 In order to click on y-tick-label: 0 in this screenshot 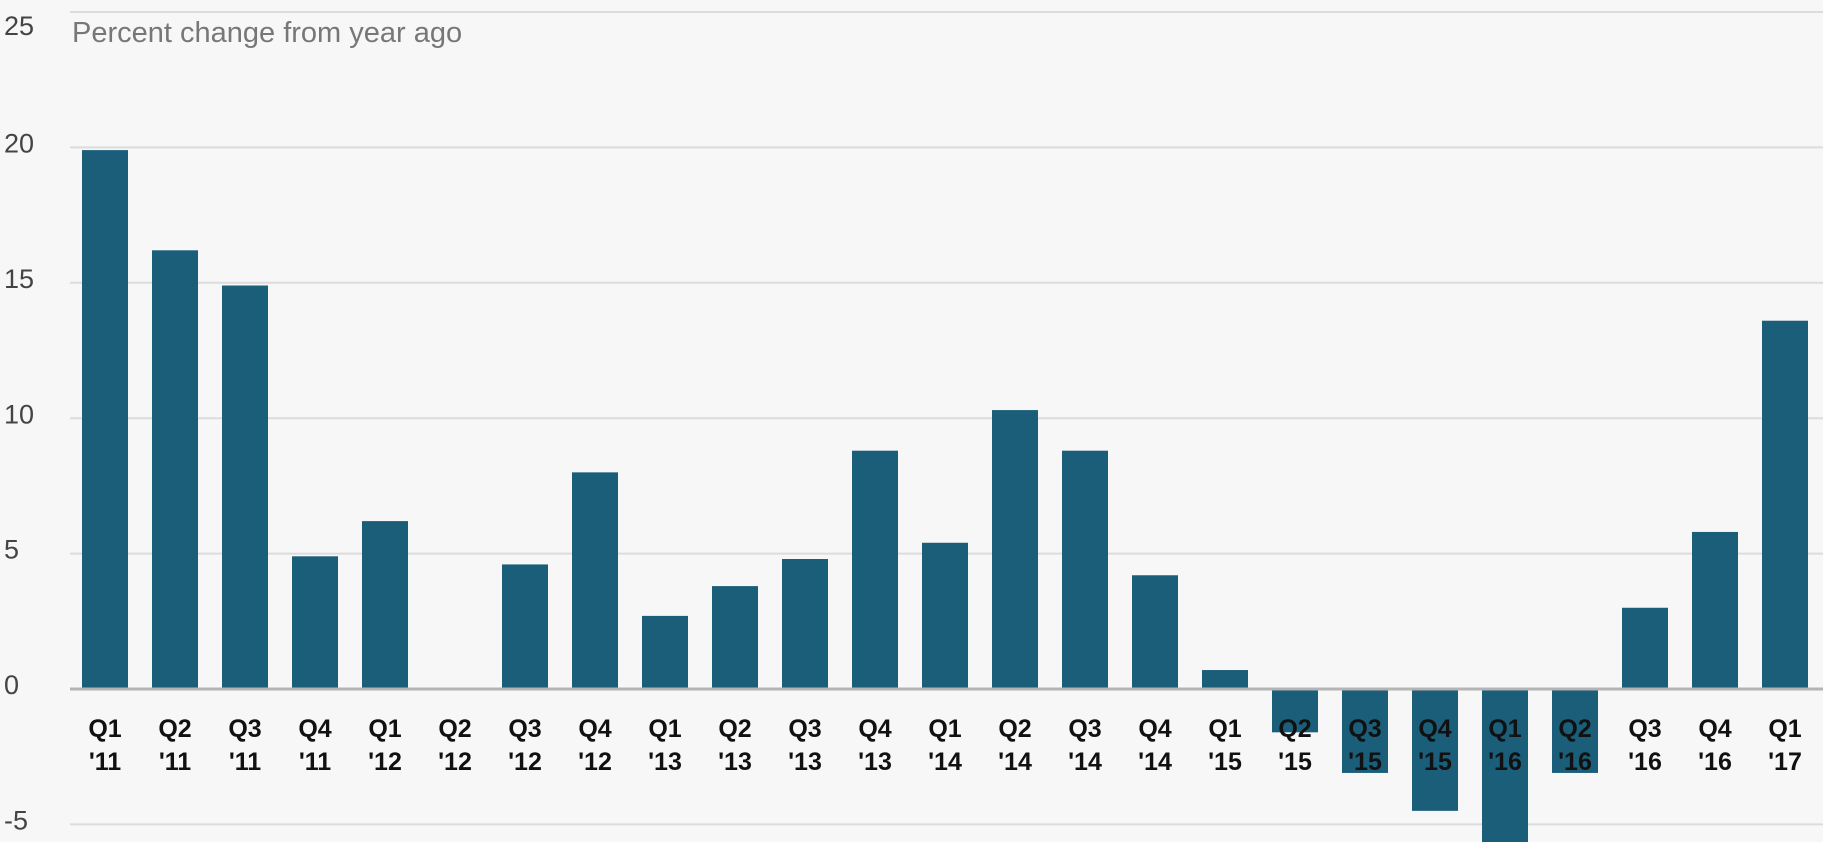, I will do `click(11, 685)`.